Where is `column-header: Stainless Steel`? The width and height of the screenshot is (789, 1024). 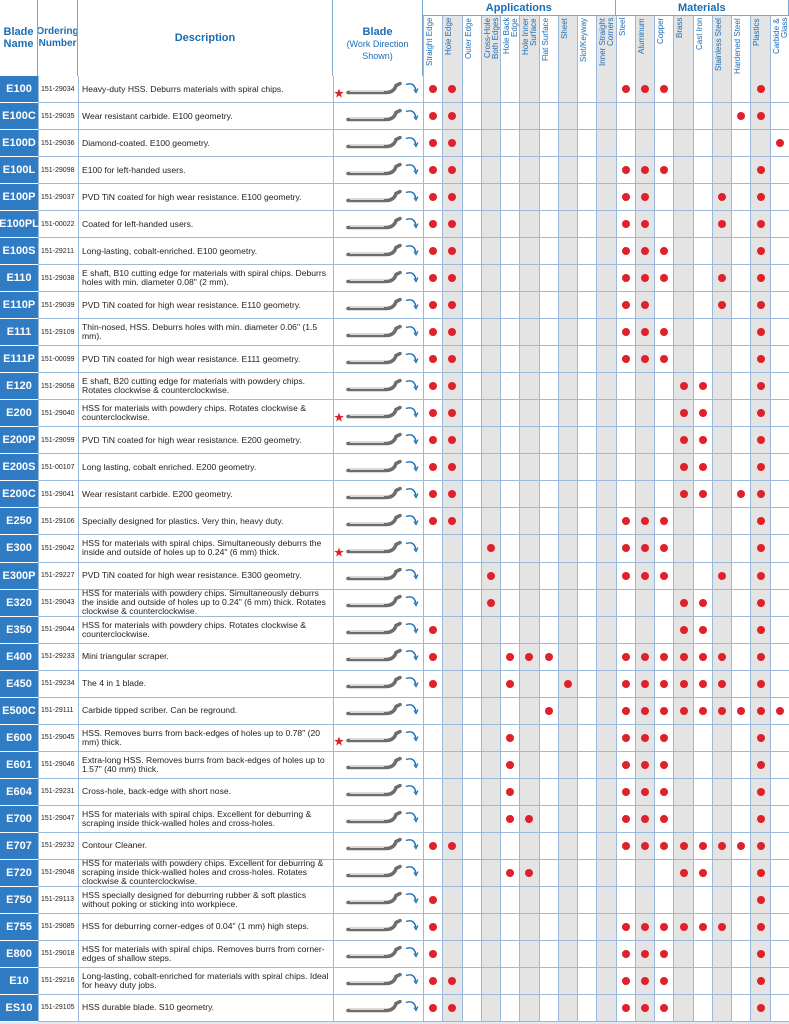
column-header: Stainless Steel is located at coordinates (721, 46).